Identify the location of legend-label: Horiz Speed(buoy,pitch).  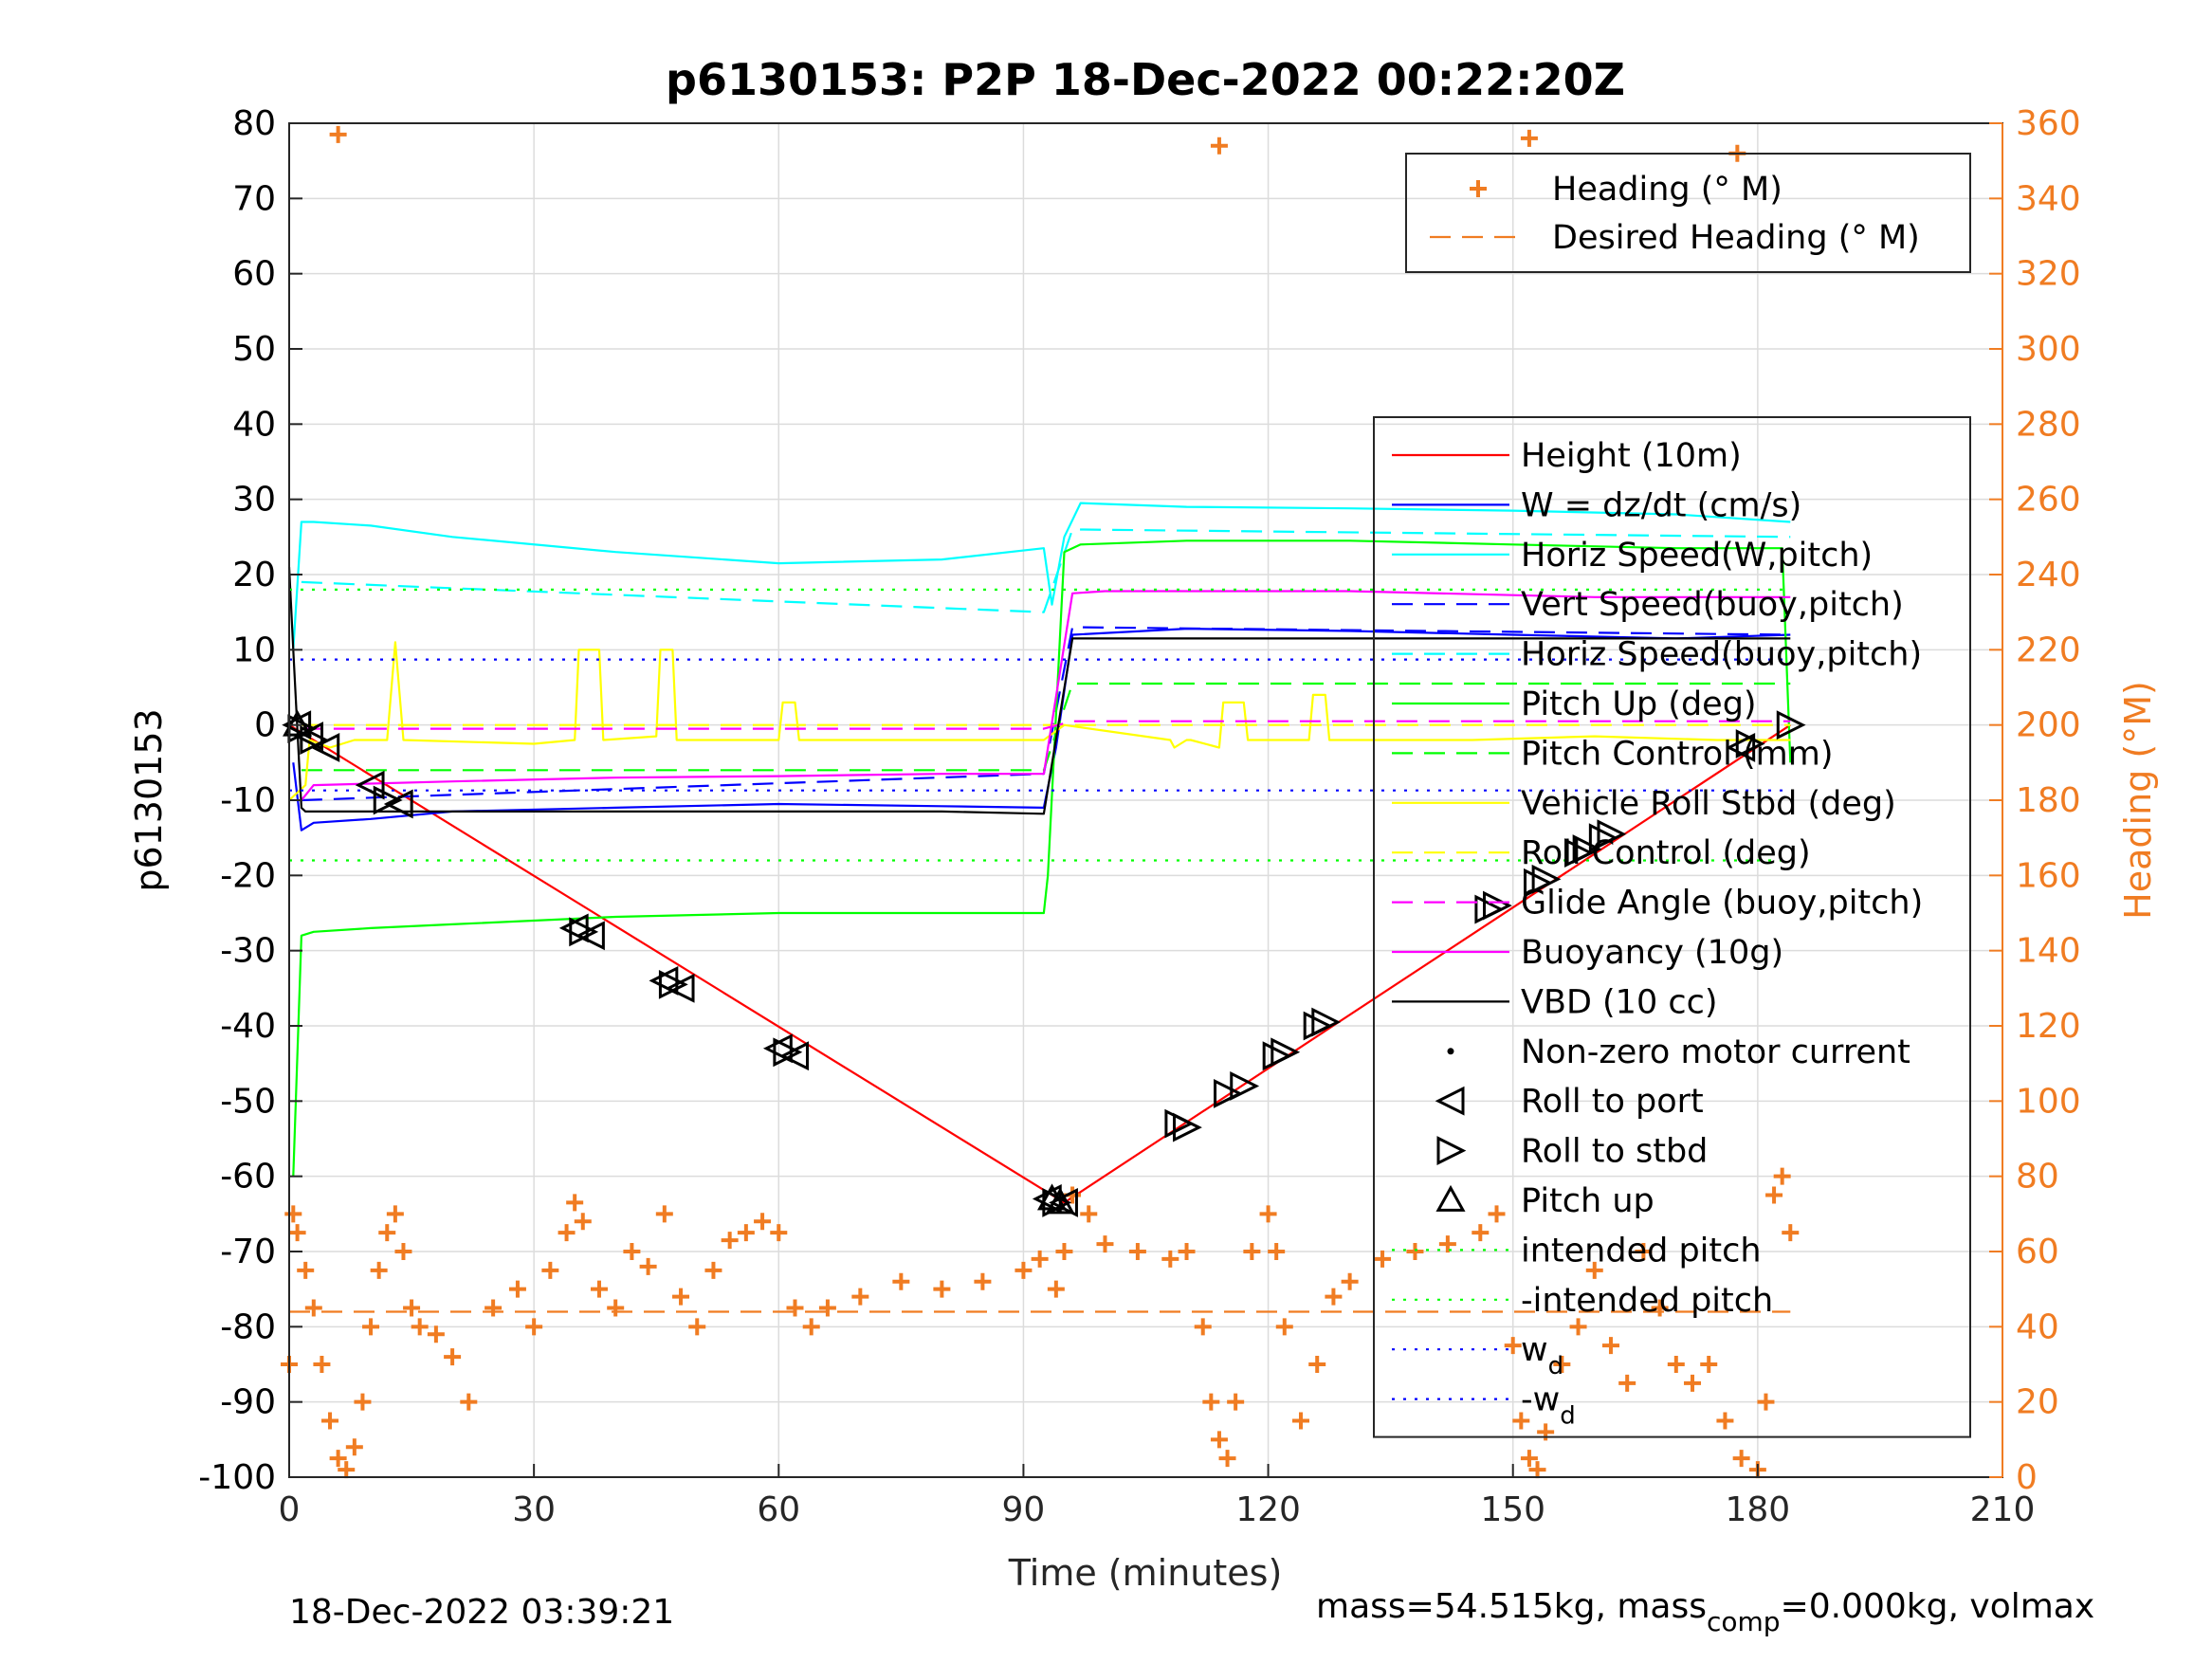
(1721, 655).